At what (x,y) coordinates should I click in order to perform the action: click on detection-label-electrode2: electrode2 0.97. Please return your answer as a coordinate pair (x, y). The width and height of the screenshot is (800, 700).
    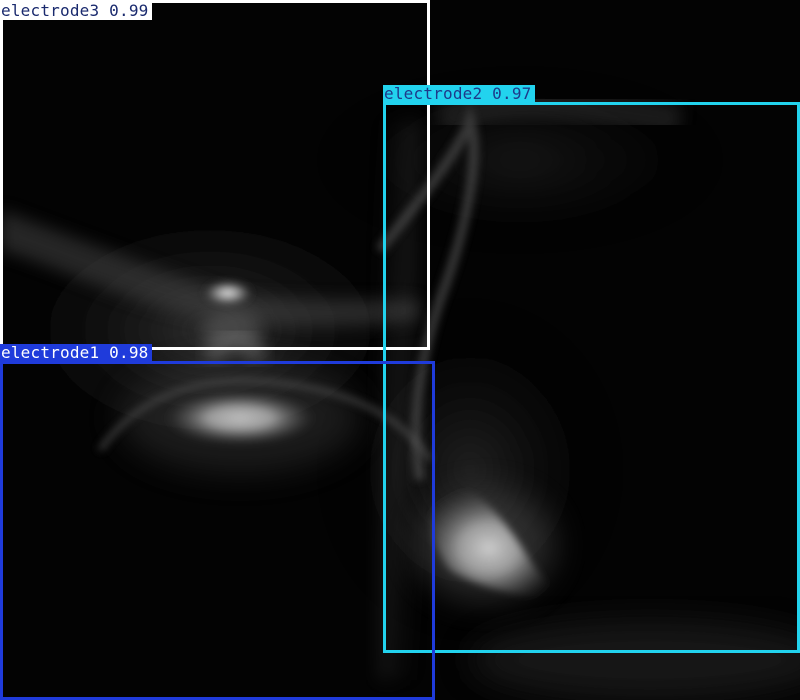
    Looking at the image, I should click on (459, 94).